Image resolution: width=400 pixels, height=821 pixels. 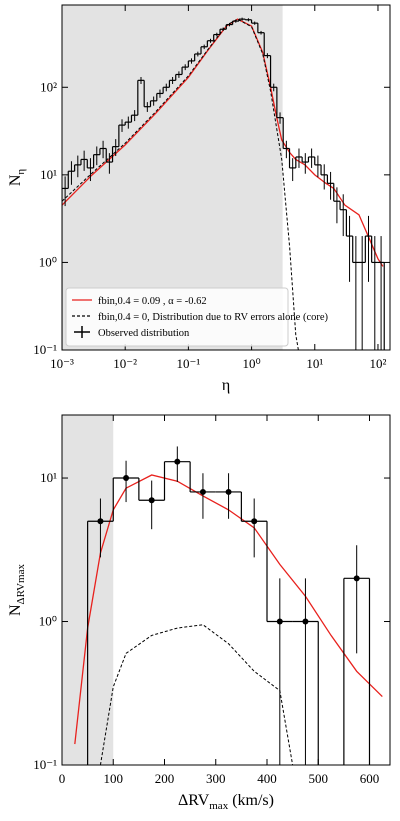 What do you see at coordinates (62, 778) in the screenshot?
I see `x-tick-label: 0` at bounding box center [62, 778].